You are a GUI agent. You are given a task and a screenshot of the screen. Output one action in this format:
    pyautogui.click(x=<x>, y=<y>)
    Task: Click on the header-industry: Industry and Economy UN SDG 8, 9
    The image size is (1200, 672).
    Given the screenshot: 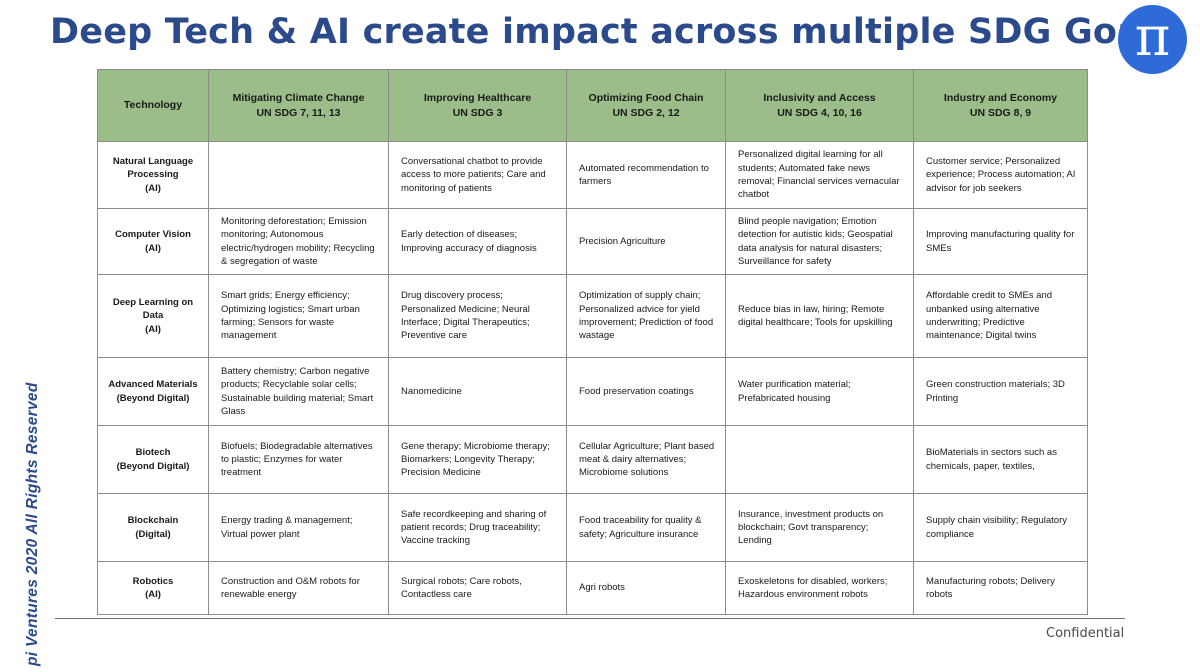 What is the action you would take?
    pyautogui.click(x=1000, y=105)
    